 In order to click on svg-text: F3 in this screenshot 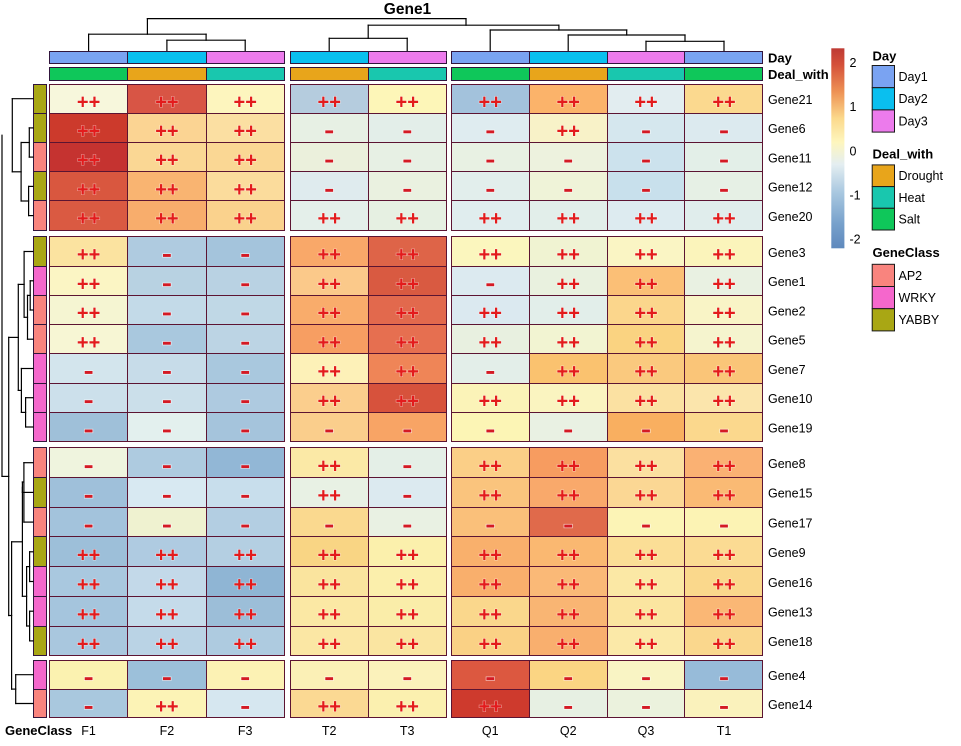, I will do `click(245, 731)`.